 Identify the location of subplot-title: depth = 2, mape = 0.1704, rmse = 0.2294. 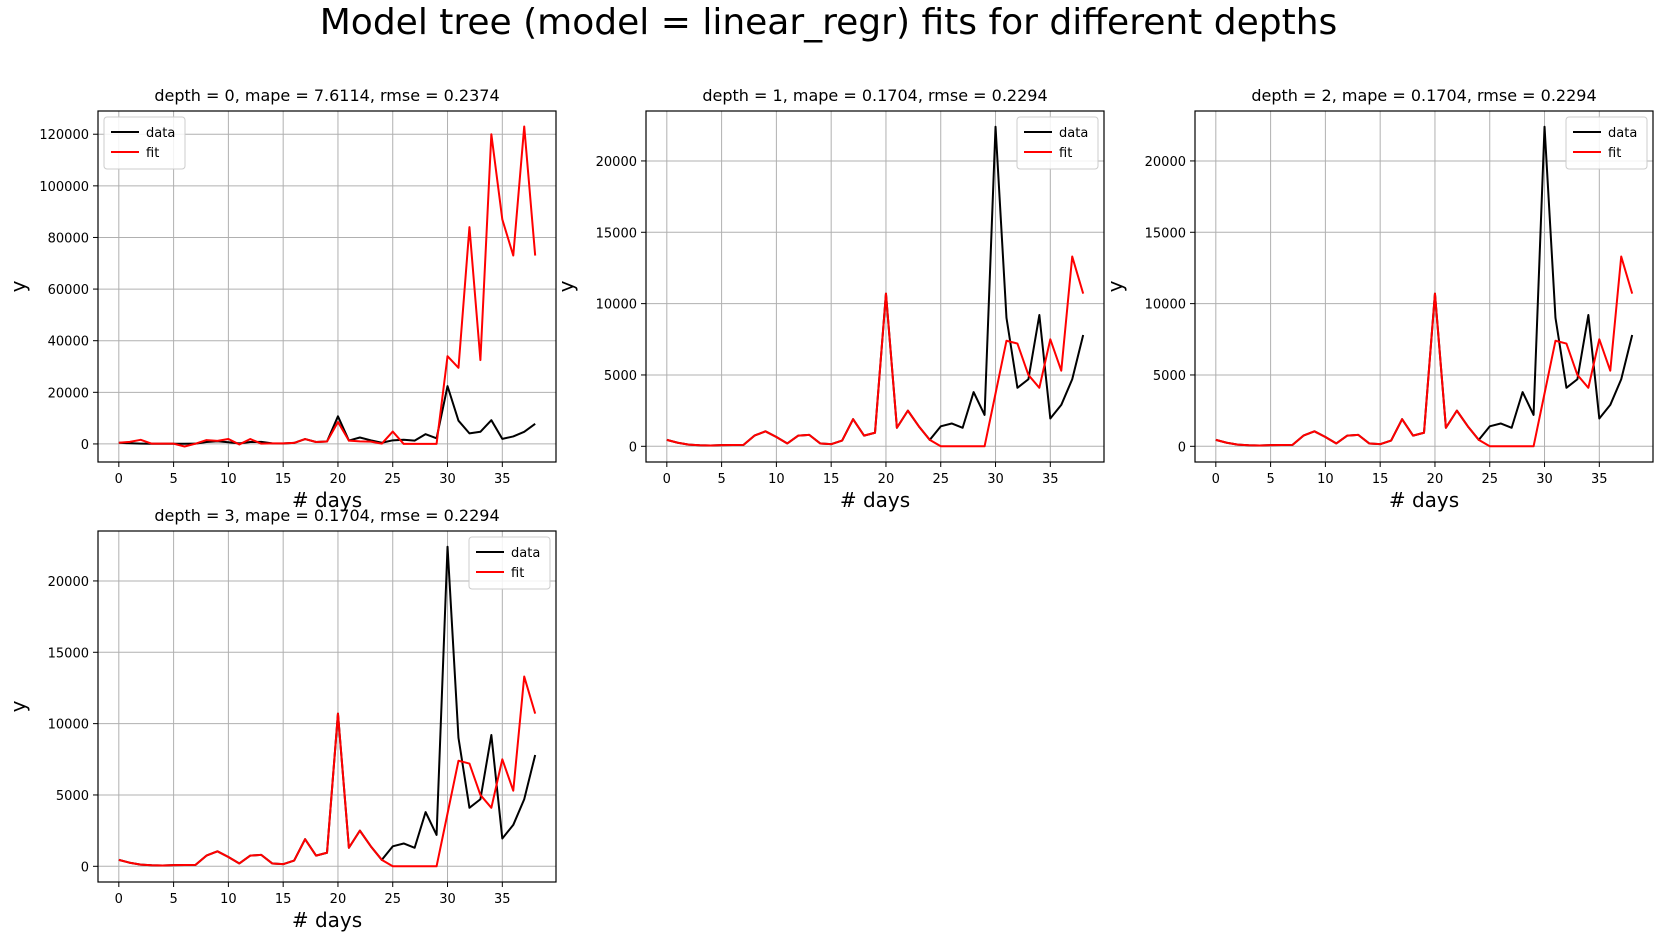
(1423, 95).